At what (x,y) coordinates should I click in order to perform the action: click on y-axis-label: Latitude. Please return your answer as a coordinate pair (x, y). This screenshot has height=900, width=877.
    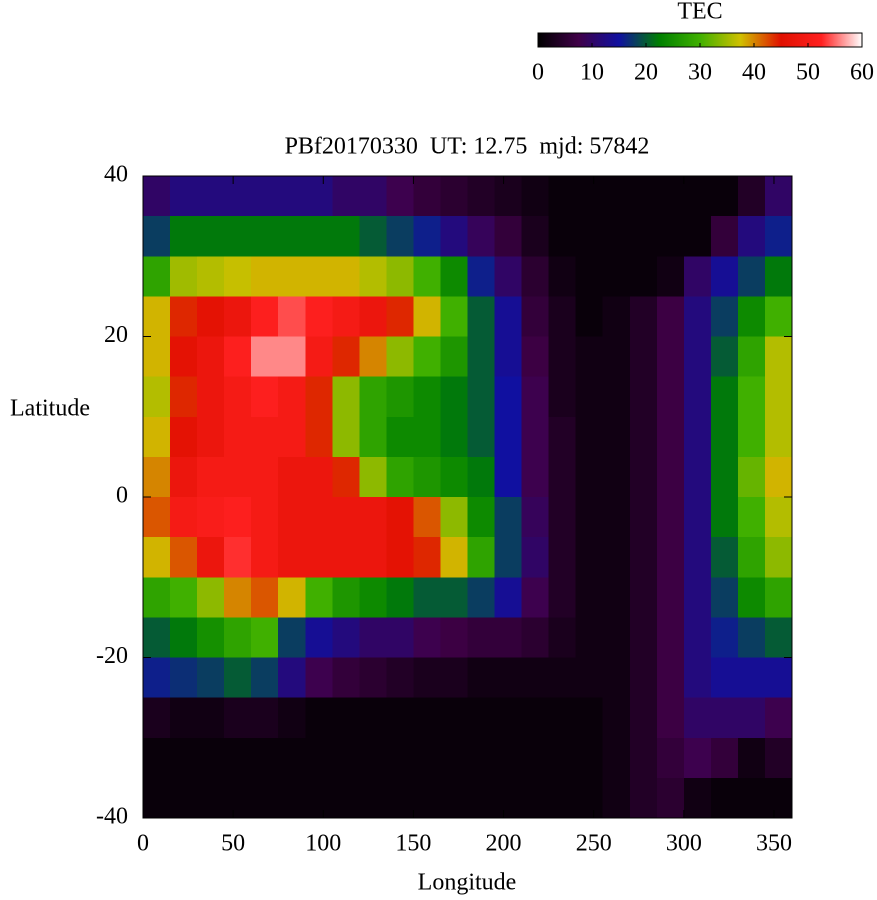
    Looking at the image, I should click on (50, 409).